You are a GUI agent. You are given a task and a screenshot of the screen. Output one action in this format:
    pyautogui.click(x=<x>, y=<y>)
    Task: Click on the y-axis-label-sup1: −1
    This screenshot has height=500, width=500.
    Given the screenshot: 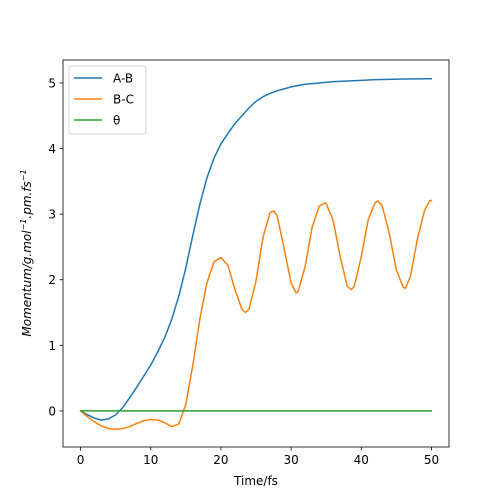 What is the action you would take?
    pyautogui.click(x=23, y=225)
    